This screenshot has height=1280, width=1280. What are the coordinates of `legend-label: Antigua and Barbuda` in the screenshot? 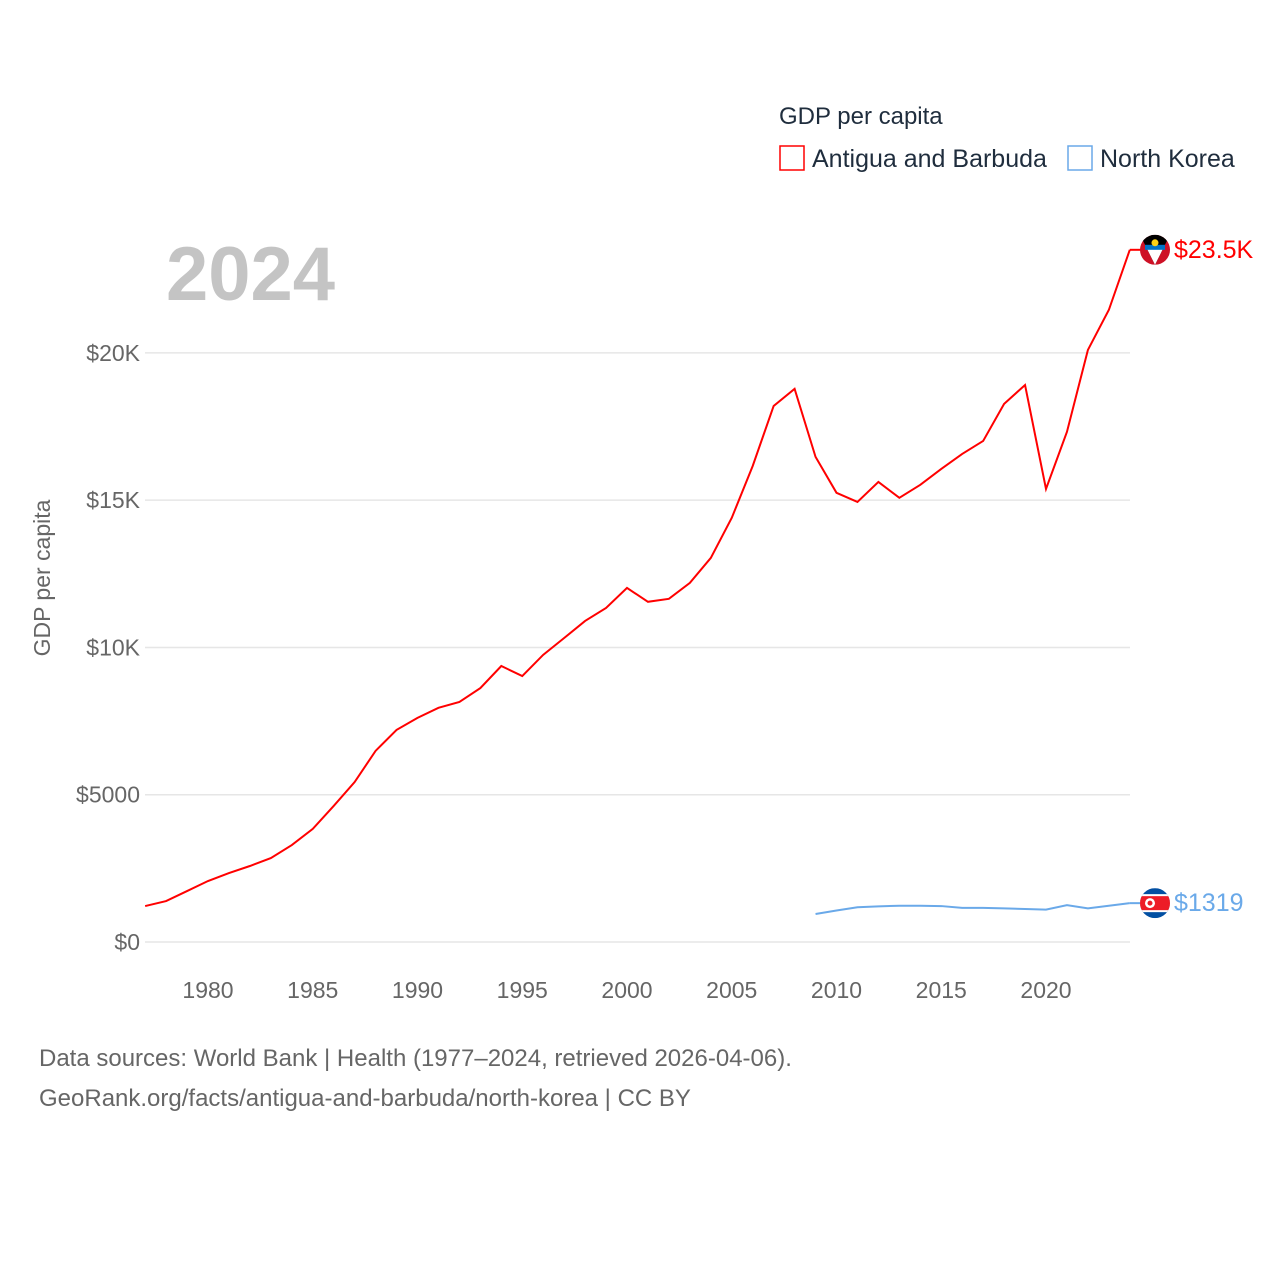 It's located at (929, 159).